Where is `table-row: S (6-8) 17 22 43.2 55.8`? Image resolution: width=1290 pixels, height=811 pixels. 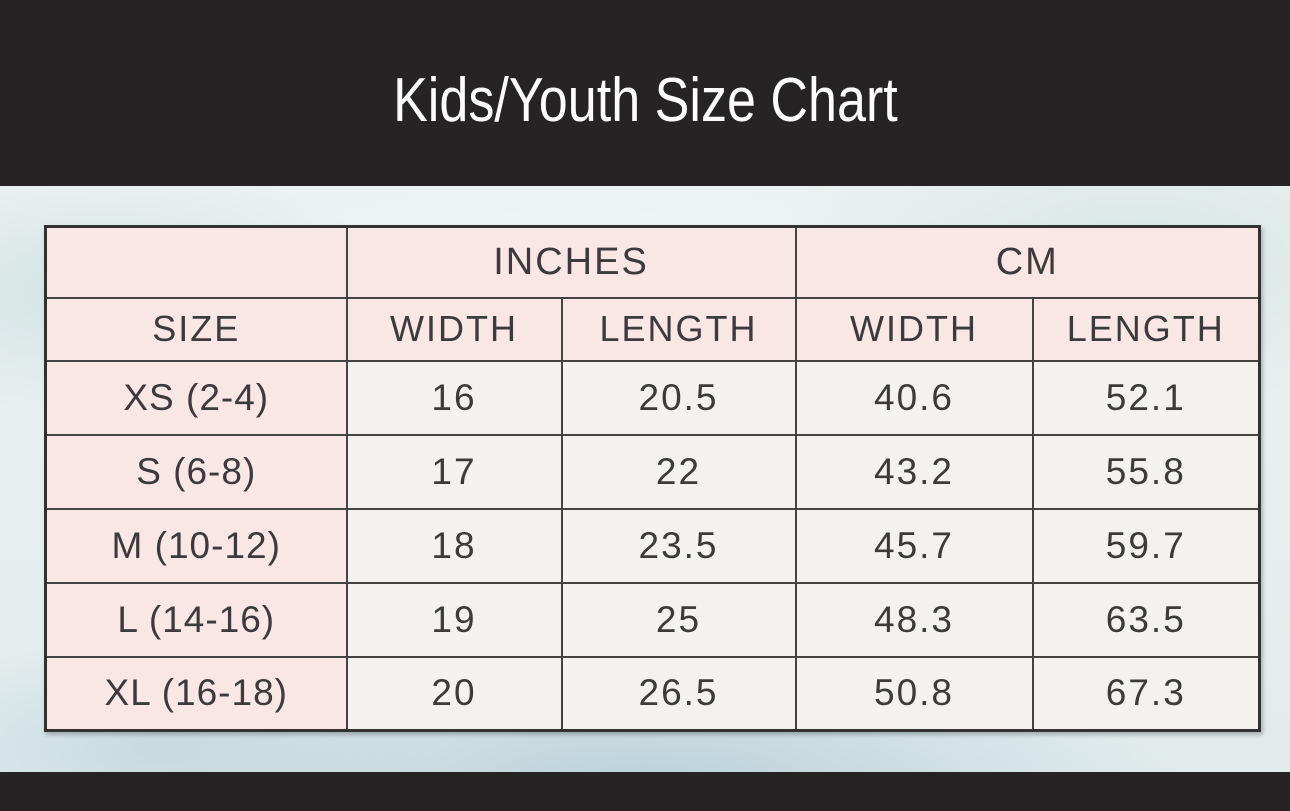 table-row: S (6-8) 17 22 43.2 55.8 is located at coordinates (652, 471).